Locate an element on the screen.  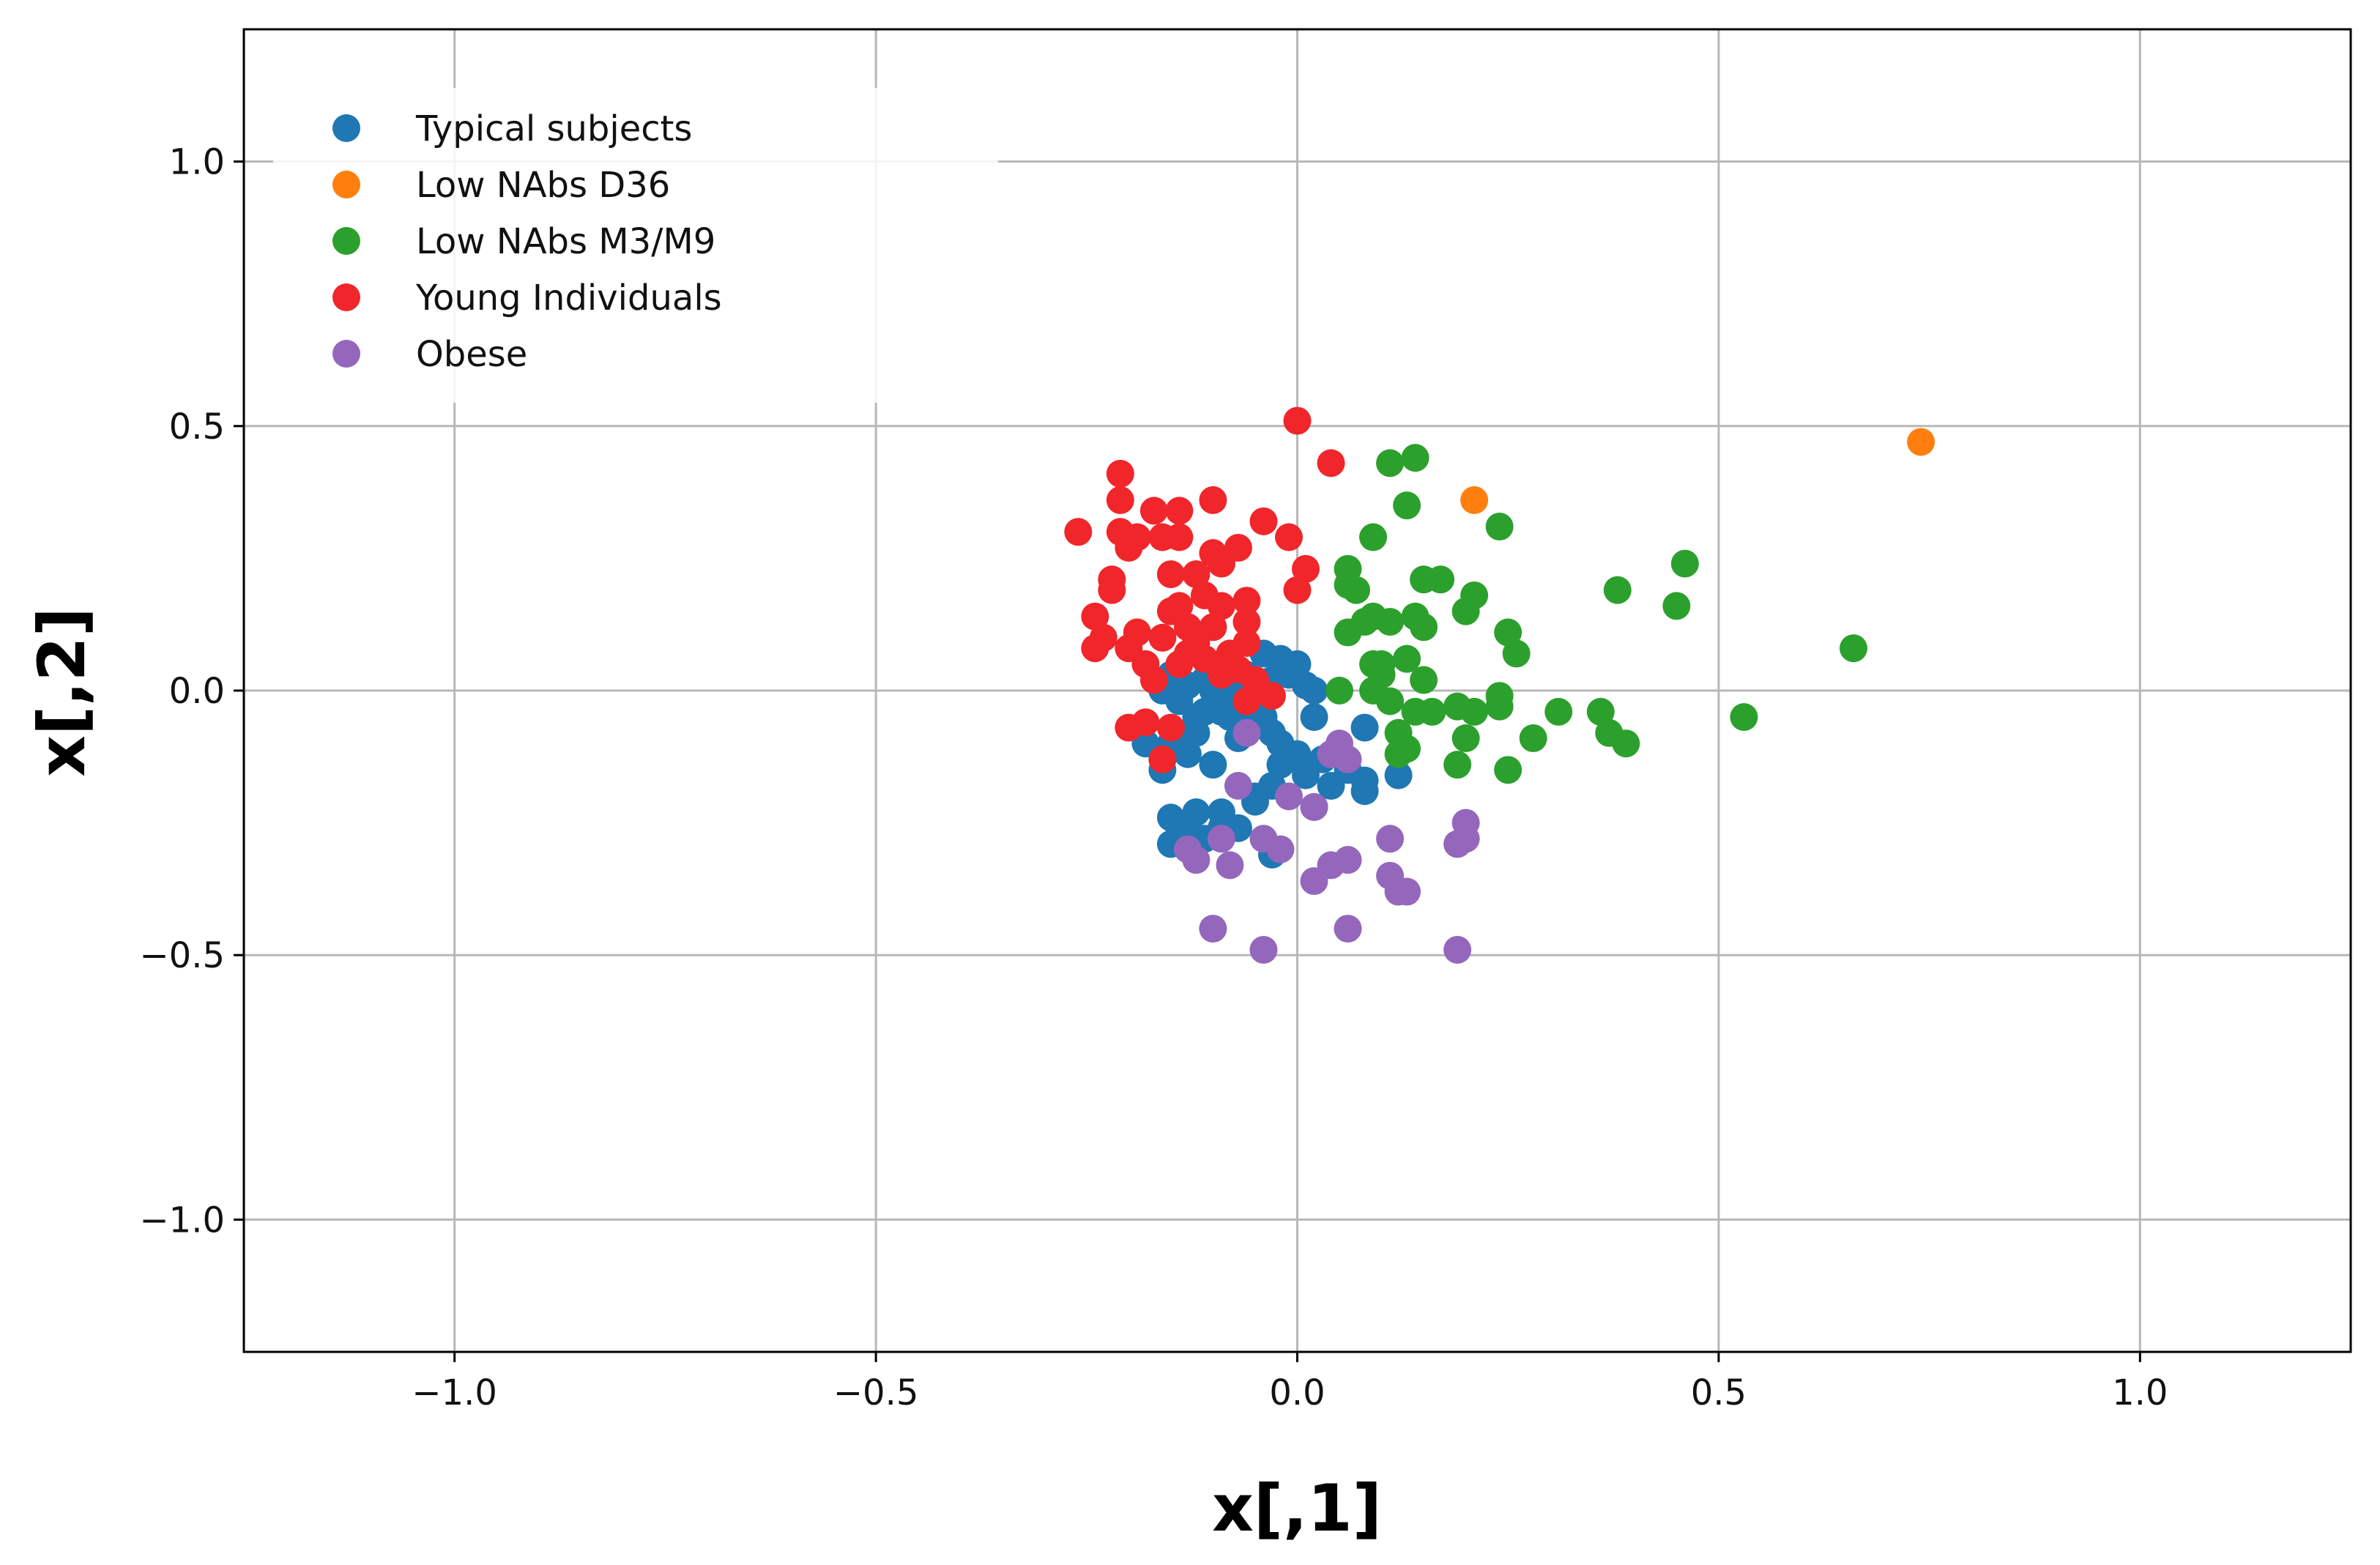
series-young-individuals is located at coordinates (1205, 589).